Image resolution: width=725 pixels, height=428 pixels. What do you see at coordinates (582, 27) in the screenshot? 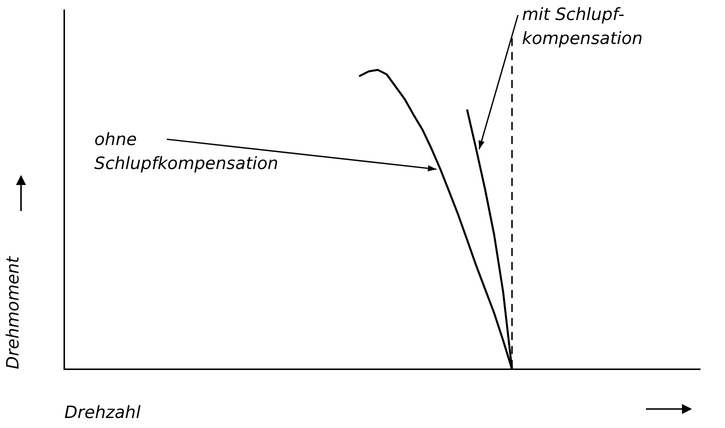
I see `text: mit Schlupf-kompensation` at bounding box center [582, 27].